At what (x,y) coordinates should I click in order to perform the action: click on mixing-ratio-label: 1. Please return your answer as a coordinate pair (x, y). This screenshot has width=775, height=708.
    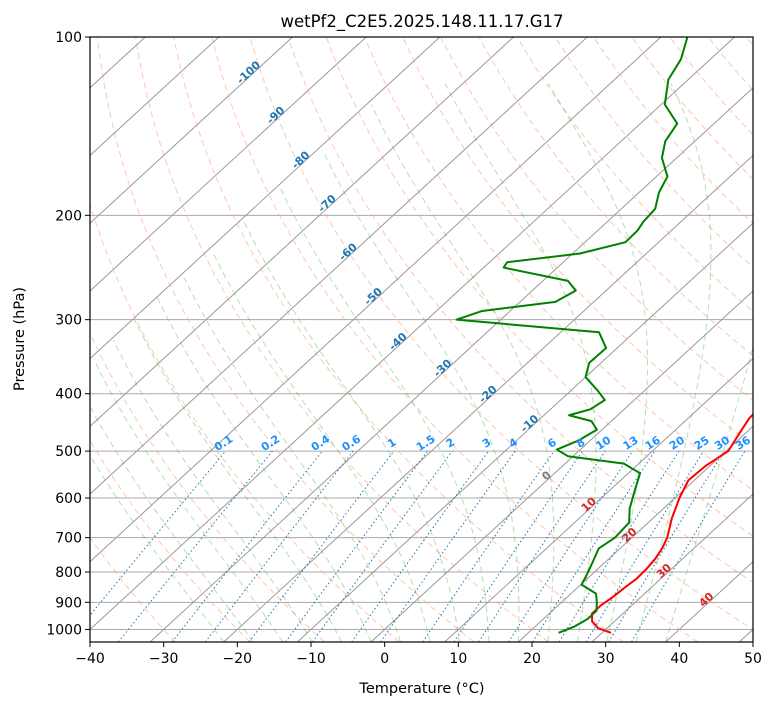
    Looking at the image, I should click on (392, 443).